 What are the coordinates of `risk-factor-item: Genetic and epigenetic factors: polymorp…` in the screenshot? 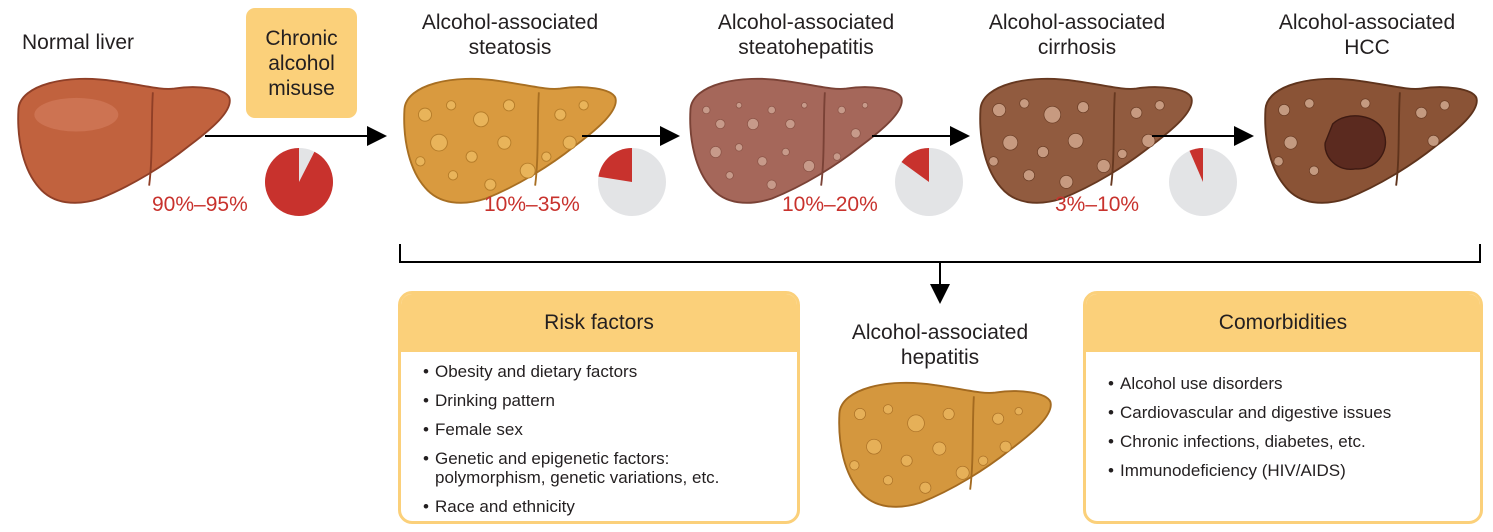 It's located at (609, 468).